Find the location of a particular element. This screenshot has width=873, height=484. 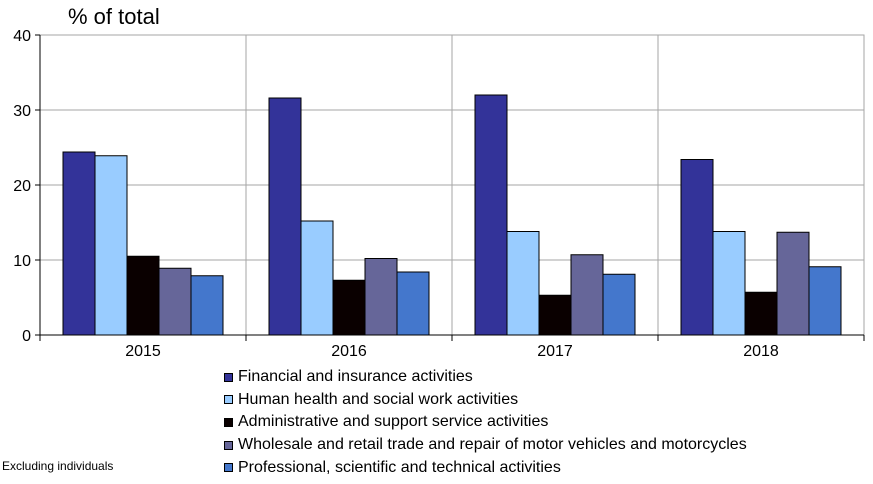

legend-label: Financial and insurance activities is located at coordinates (355, 377).